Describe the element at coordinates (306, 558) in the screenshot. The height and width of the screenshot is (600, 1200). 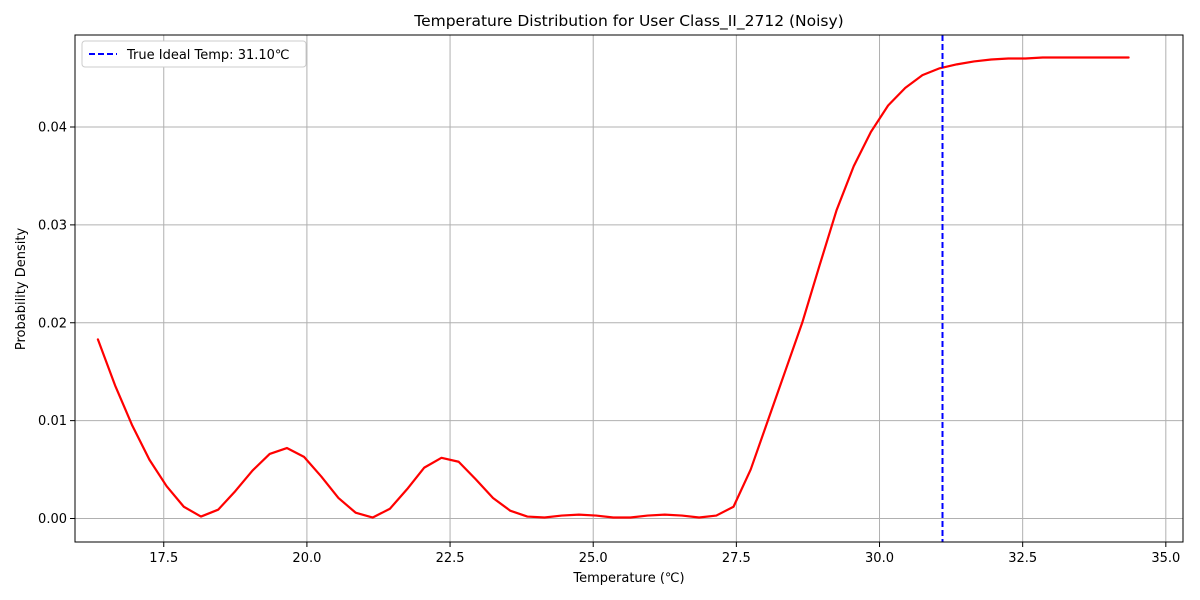
I see `x-tick-label: 20.0` at that location.